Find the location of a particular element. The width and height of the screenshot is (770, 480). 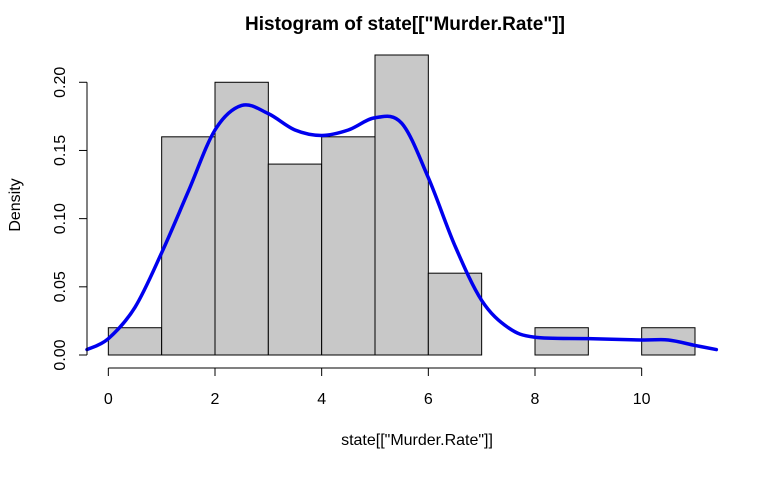

x-tick-label: 10 is located at coordinates (642, 399).